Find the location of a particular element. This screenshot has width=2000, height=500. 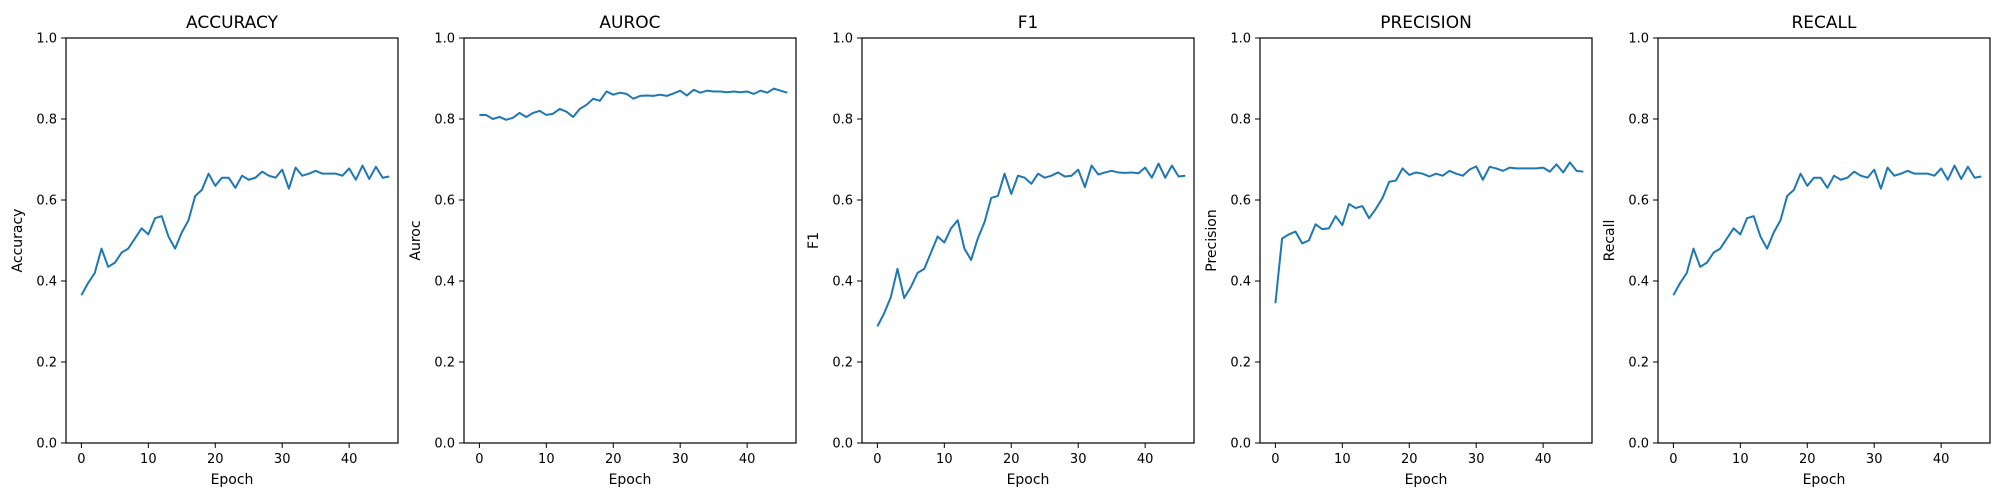

y-axis-label: Recall is located at coordinates (1610, 241).